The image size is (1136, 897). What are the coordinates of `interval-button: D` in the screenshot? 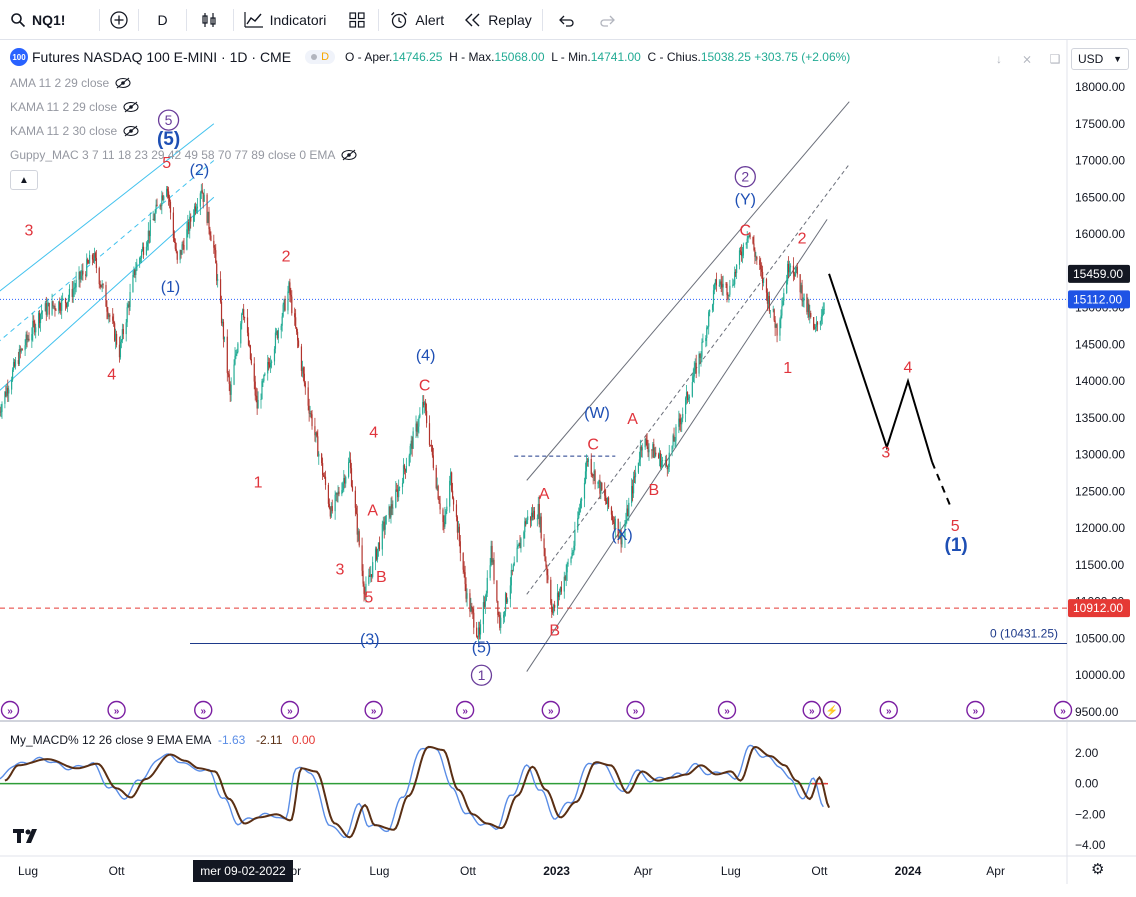 It's located at (162, 20).